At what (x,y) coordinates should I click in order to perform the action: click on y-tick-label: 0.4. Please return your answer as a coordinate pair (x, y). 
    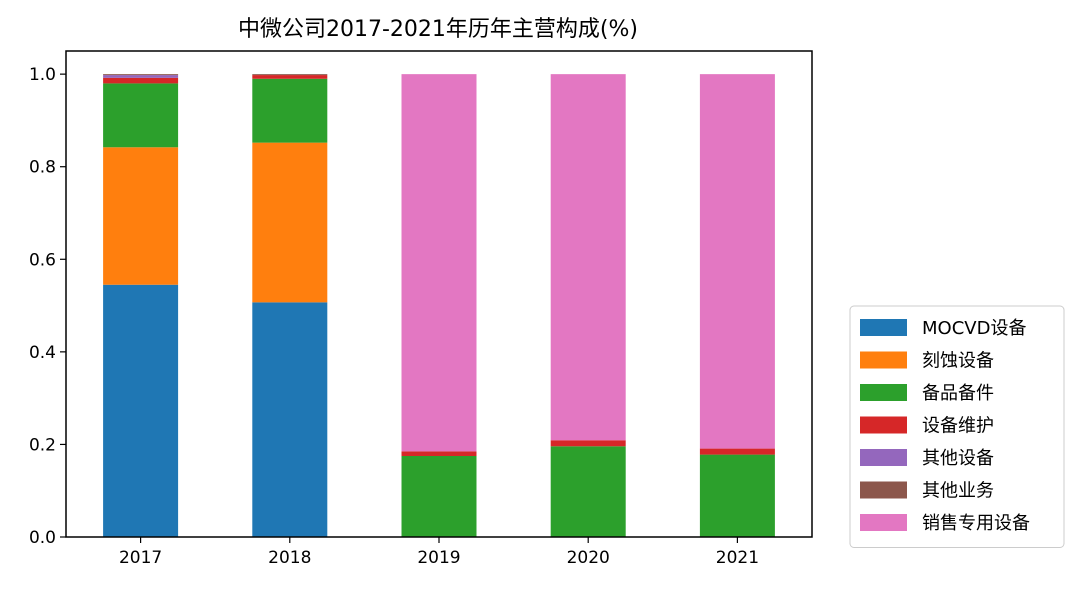
    Looking at the image, I should click on (42, 353).